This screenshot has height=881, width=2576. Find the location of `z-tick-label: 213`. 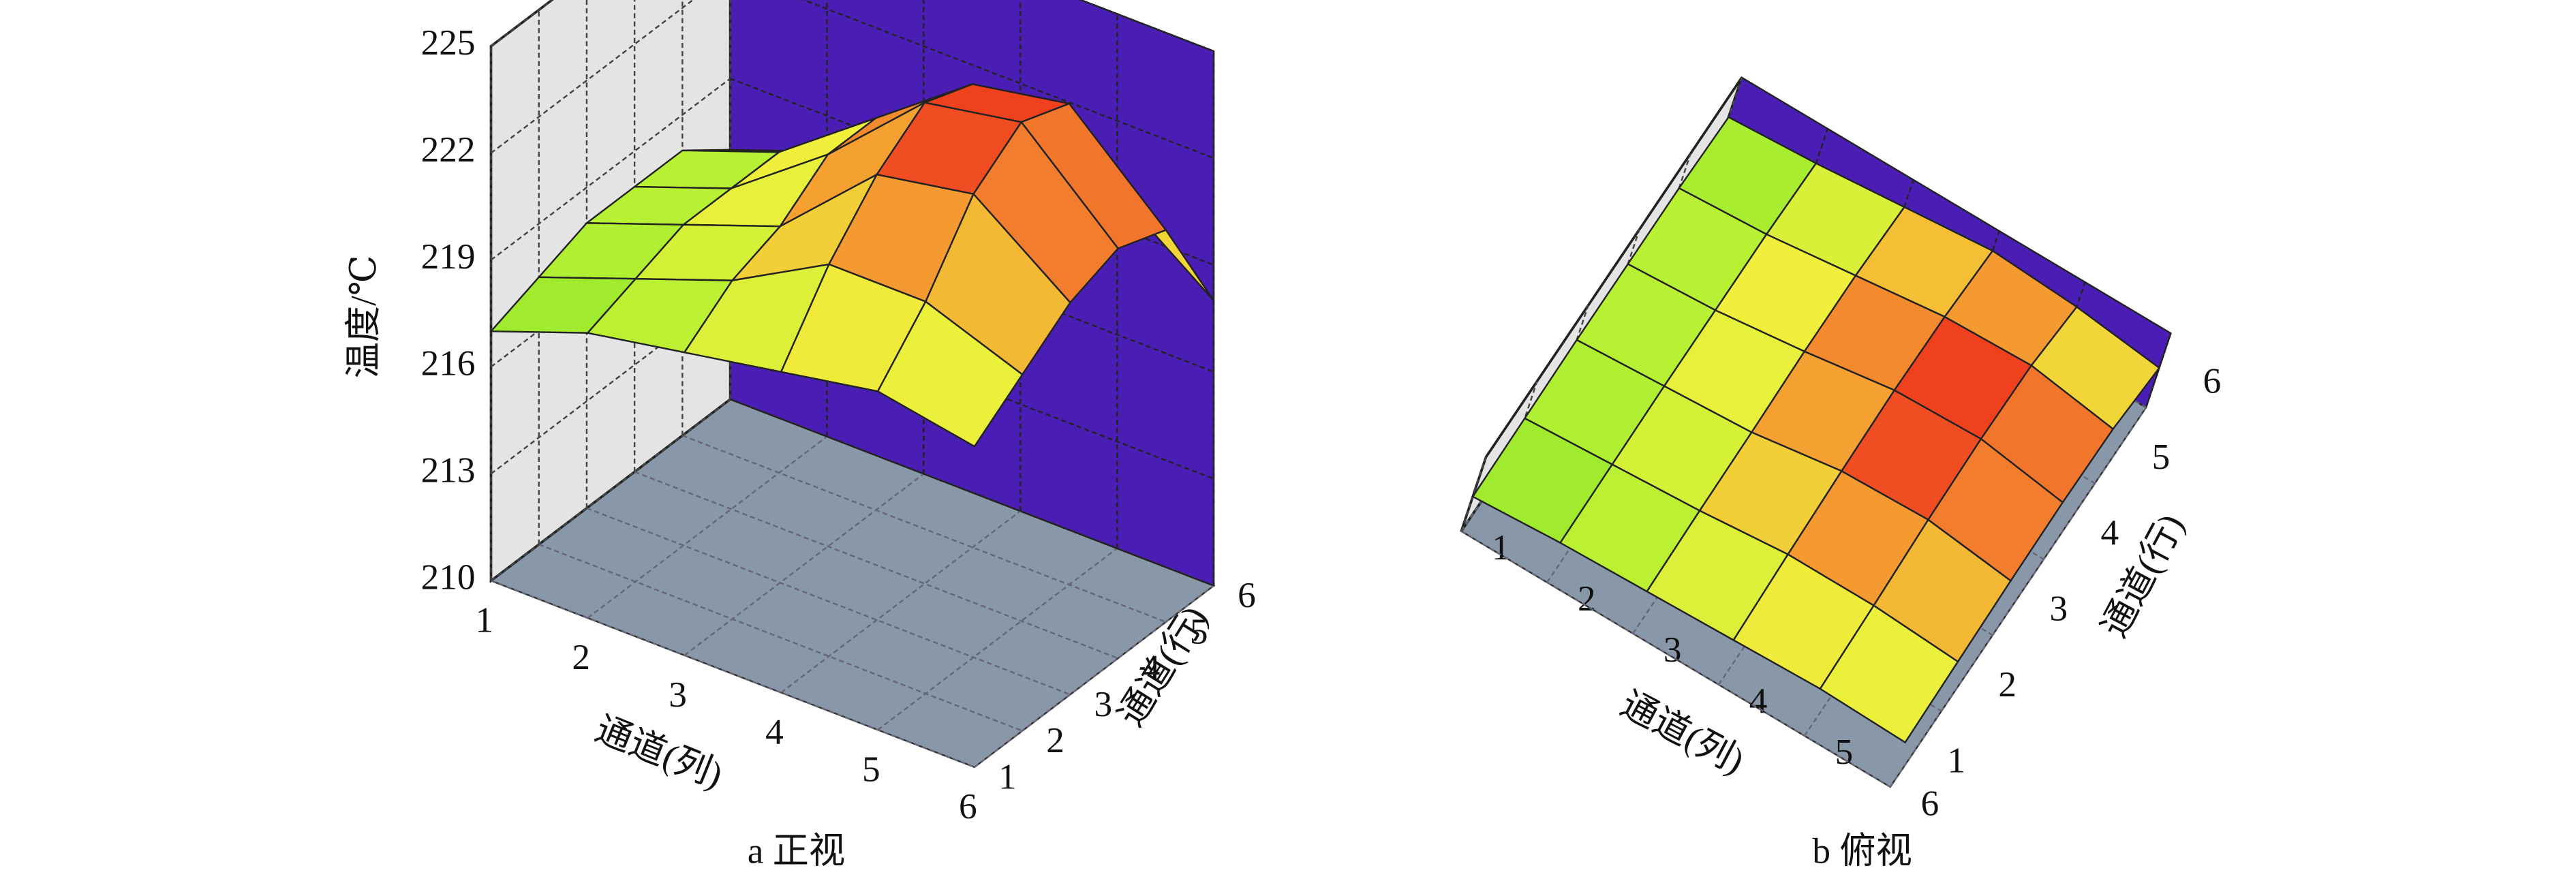

z-tick-label: 213 is located at coordinates (448, 470).